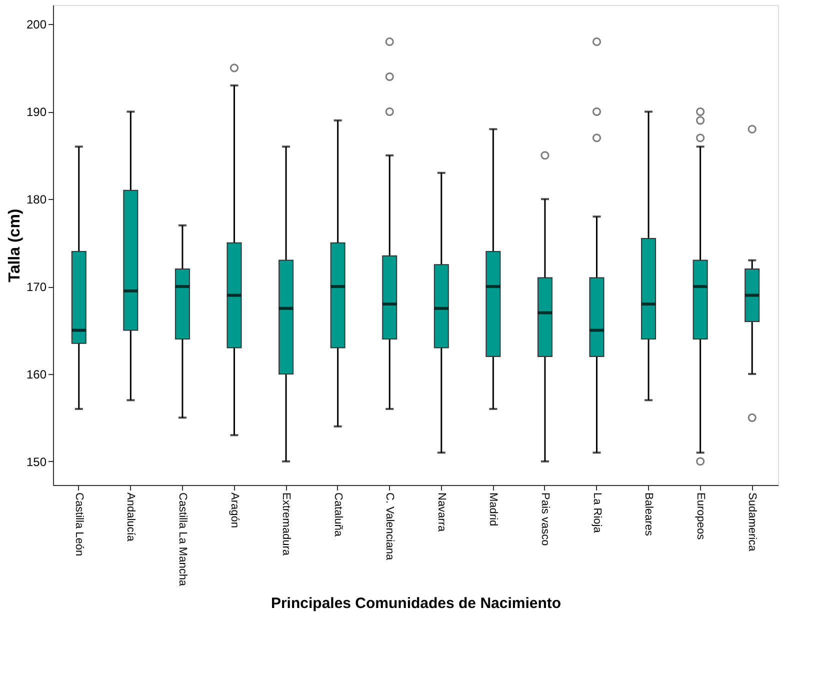 The image size is (832, 675). I want to click on x-tick-label: Sudamerica, so click(752, 522).